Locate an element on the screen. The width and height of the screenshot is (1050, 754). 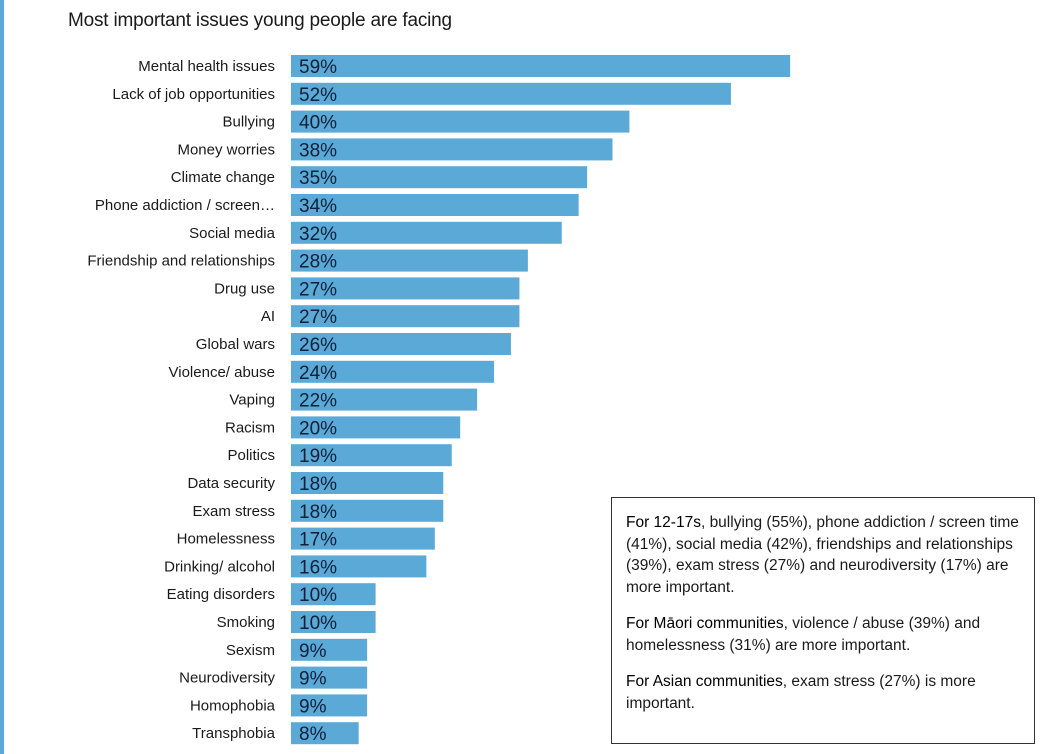
bar-data-security is located at coordinates (367, 483).